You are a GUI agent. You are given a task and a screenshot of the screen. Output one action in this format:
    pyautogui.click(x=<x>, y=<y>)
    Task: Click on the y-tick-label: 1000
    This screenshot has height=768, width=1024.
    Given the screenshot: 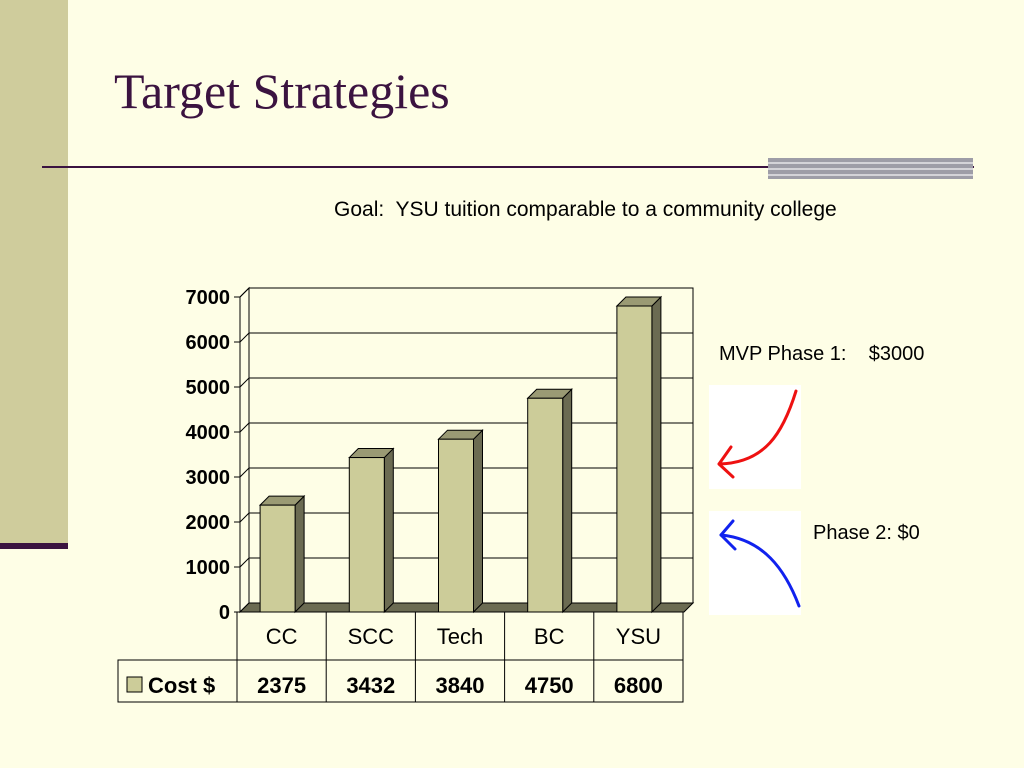 What is the action you would take?
    pyautogui.click(x=208, y=568)
    